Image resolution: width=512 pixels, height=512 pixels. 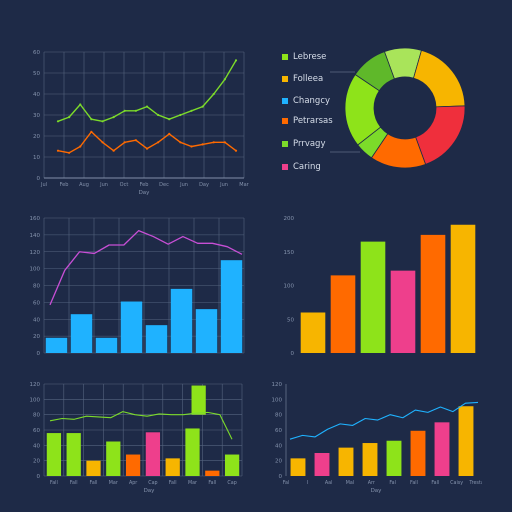 I want to click on chart-donut, so click(x=398, y=108).